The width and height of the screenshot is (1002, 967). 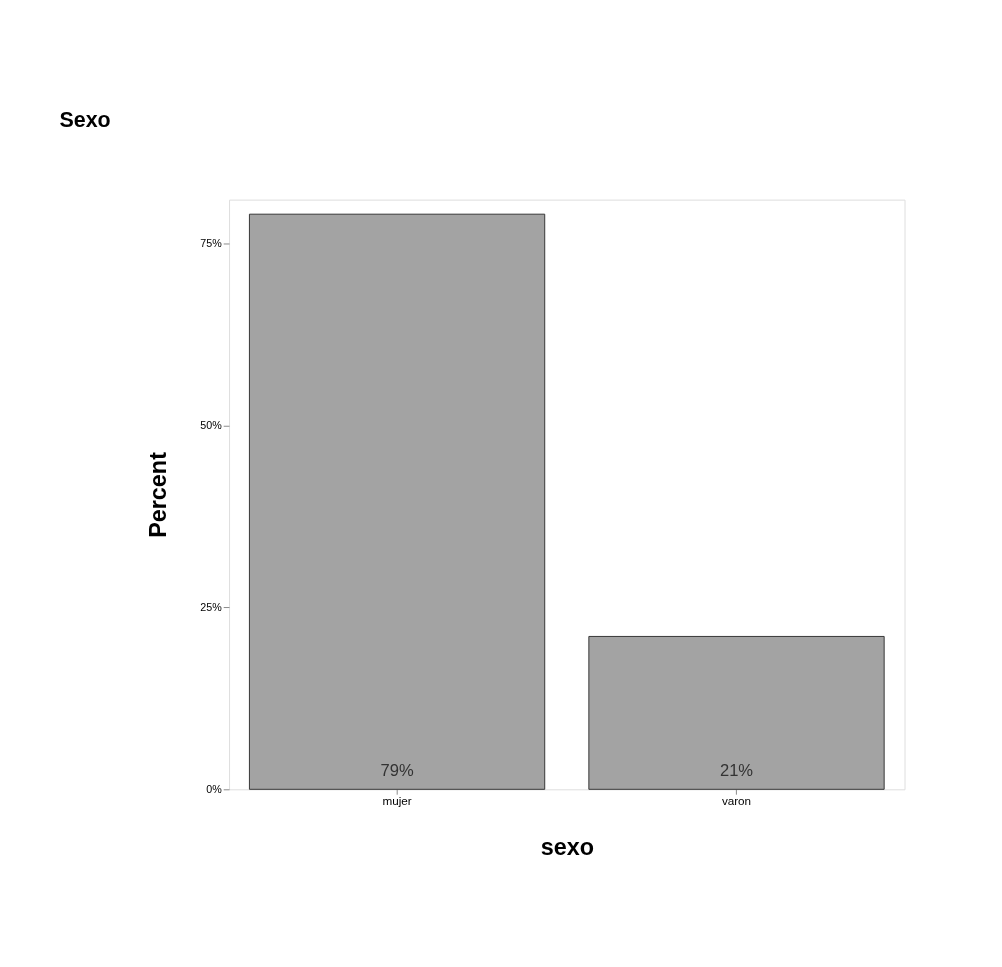 I want to click on x-tick-label: varon, so click(x=736, y=801).